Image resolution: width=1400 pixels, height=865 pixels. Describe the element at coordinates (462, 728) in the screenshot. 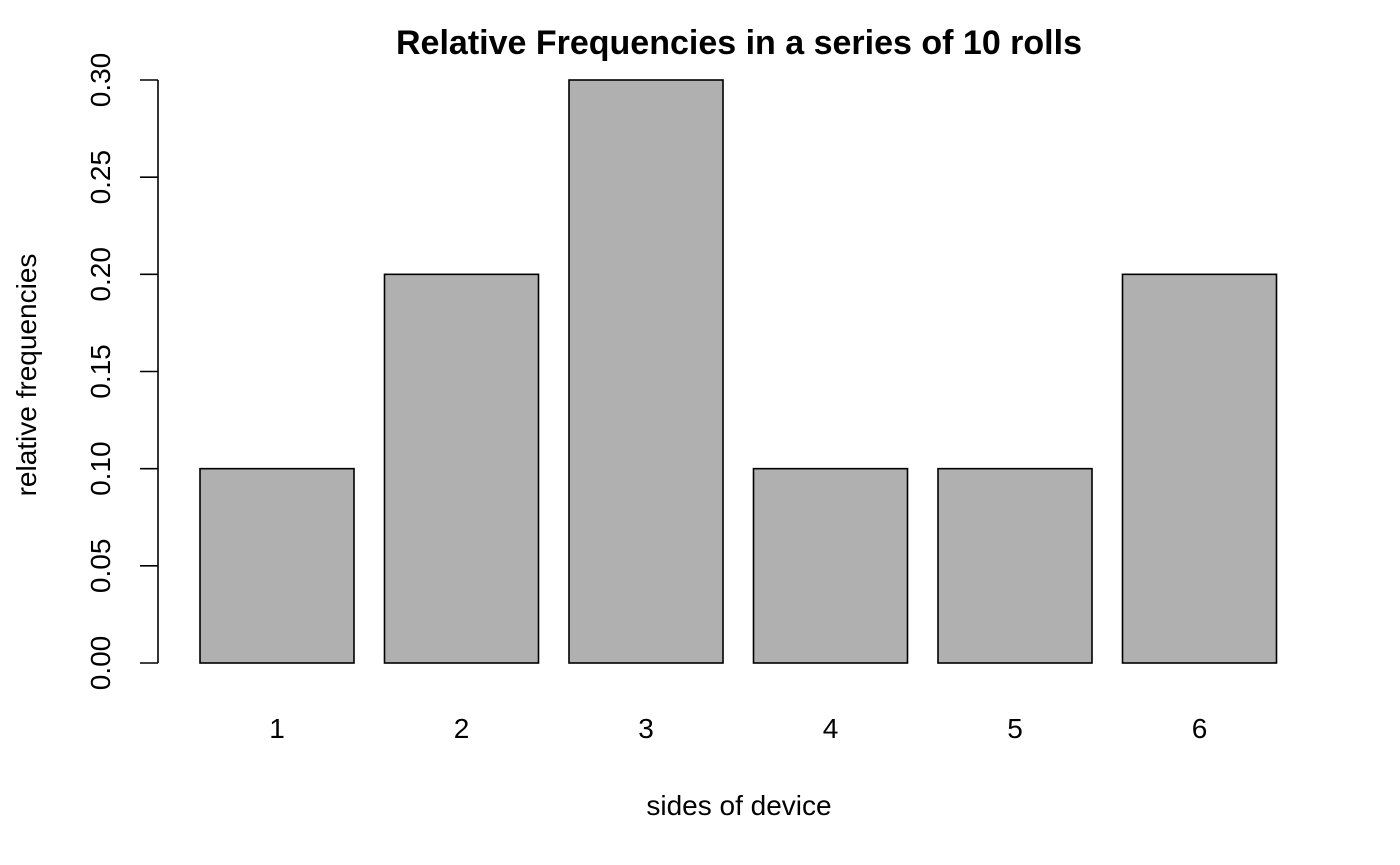

I see `x-tick-label: 2` at that location.